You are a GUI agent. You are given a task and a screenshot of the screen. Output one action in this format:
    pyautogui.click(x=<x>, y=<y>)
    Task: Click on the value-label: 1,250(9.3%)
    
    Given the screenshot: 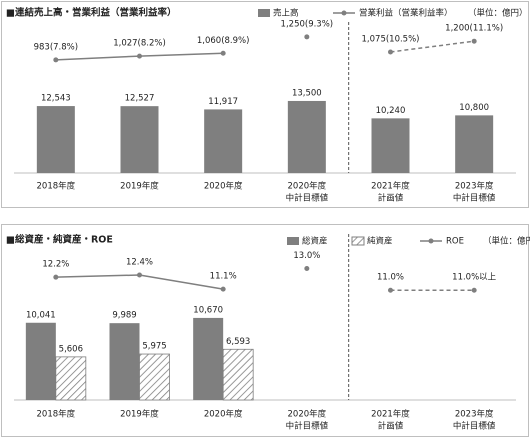 What is the action you would take?
    pyautogui.click(x=307, y=24)
    